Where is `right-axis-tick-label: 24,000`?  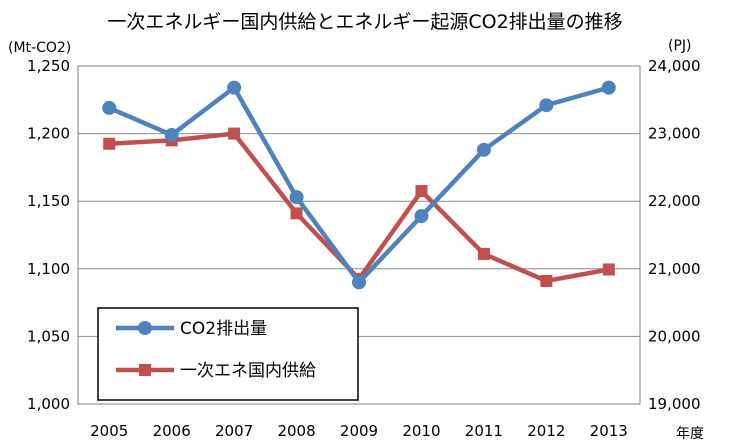
right-axis-tick-label: 24,000 is located at coordinates (674, 66).